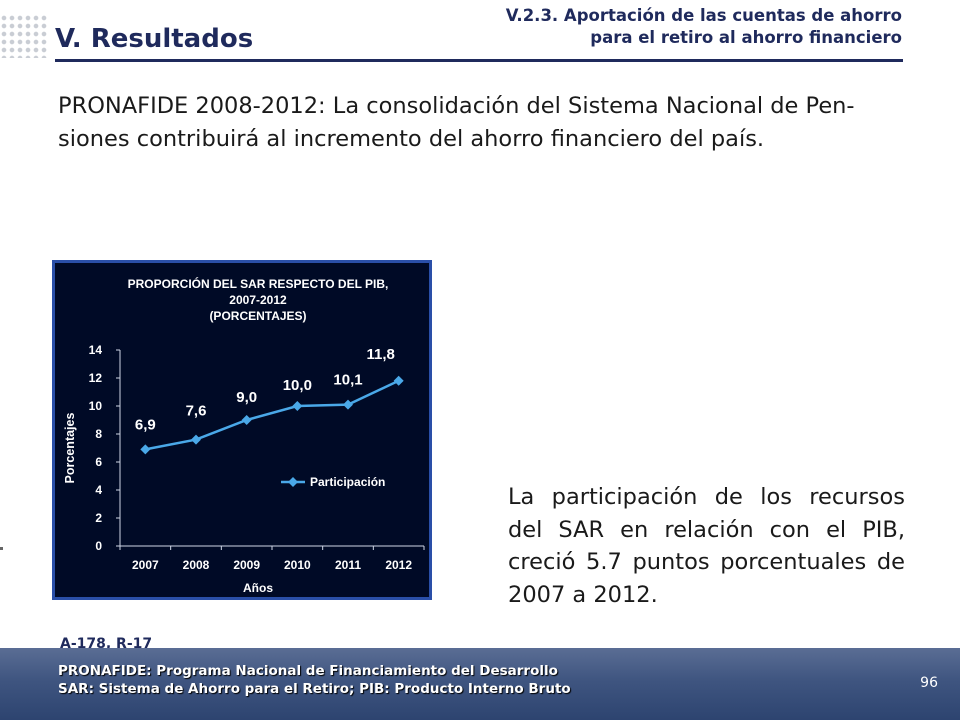 This screenshot has height=720, width=960. What do you see at coordinates (293, 482) in the screenshot?
I see `legend-marker` at bounding box center [293, 482].